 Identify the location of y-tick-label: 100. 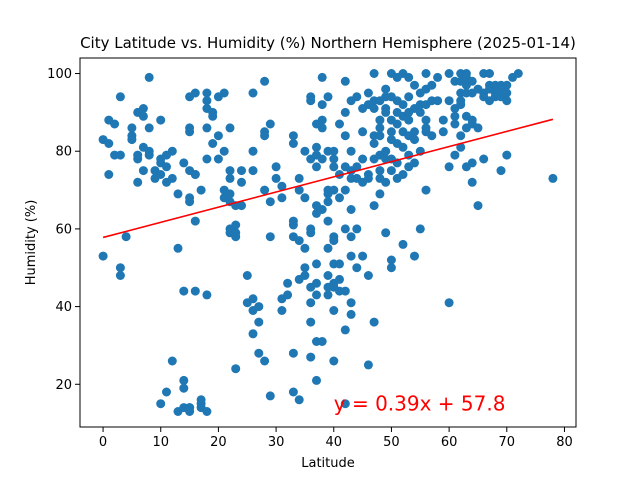
(59, 74).